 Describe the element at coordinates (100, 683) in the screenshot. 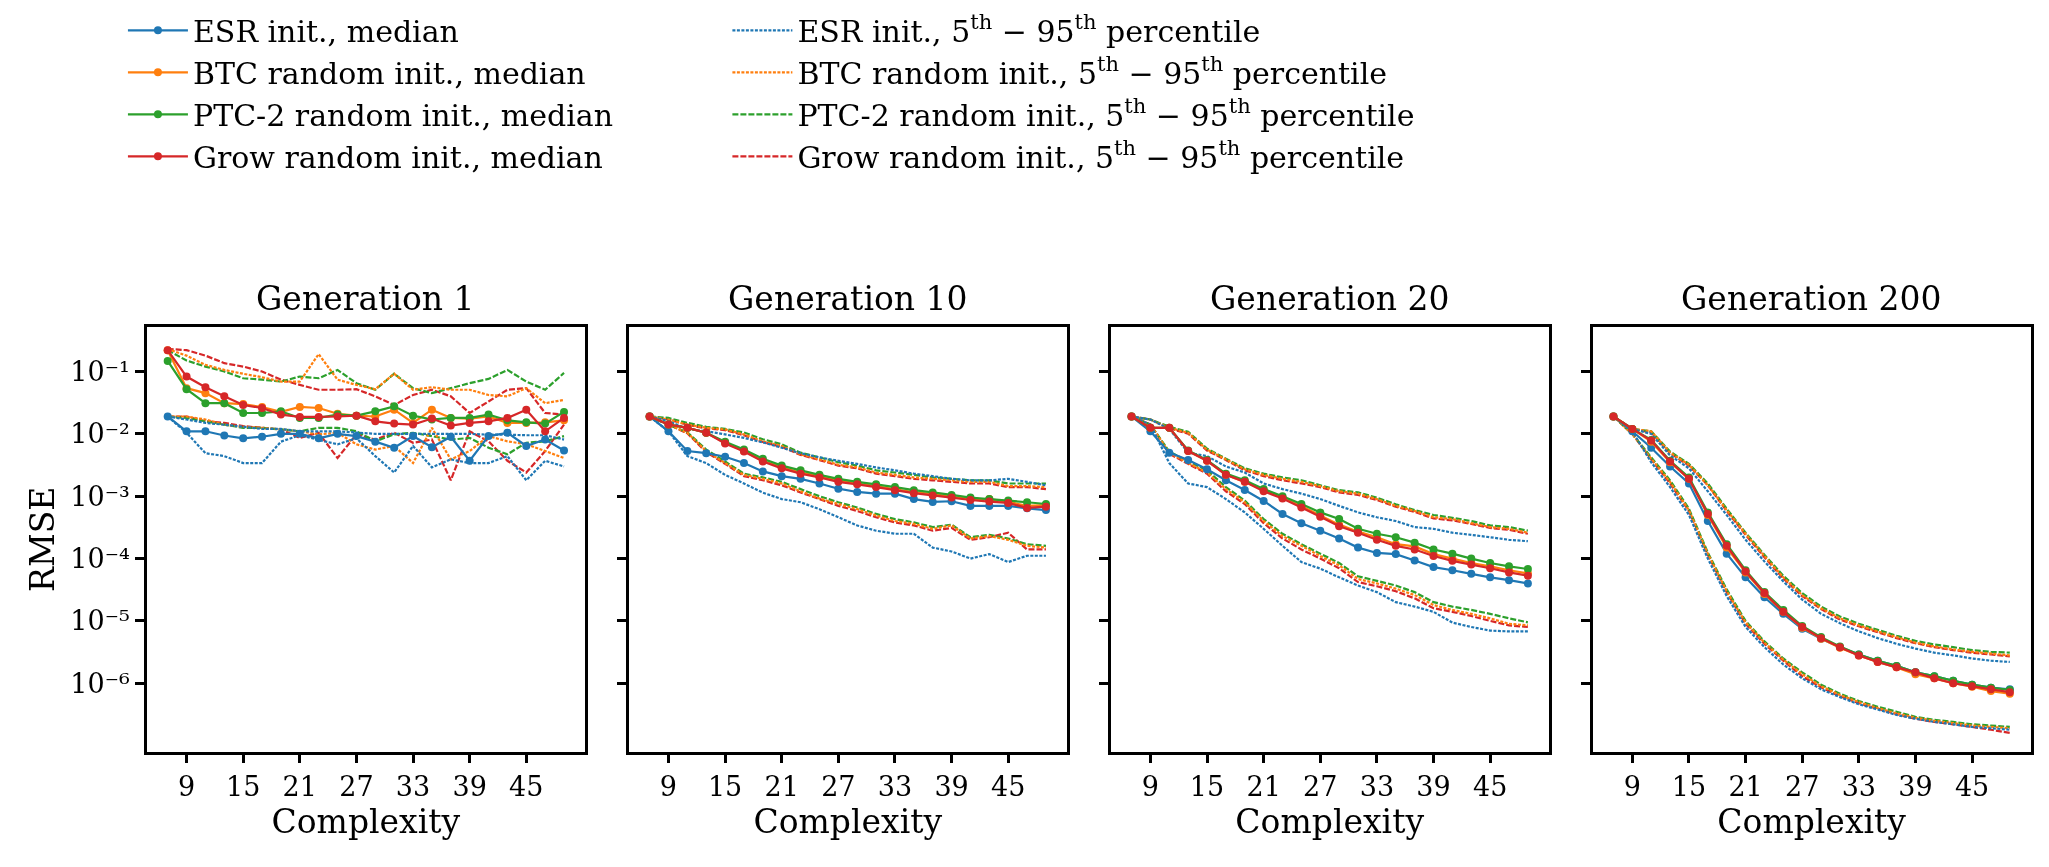

I see `y-tick-label: 10⁻⁶` at that location.